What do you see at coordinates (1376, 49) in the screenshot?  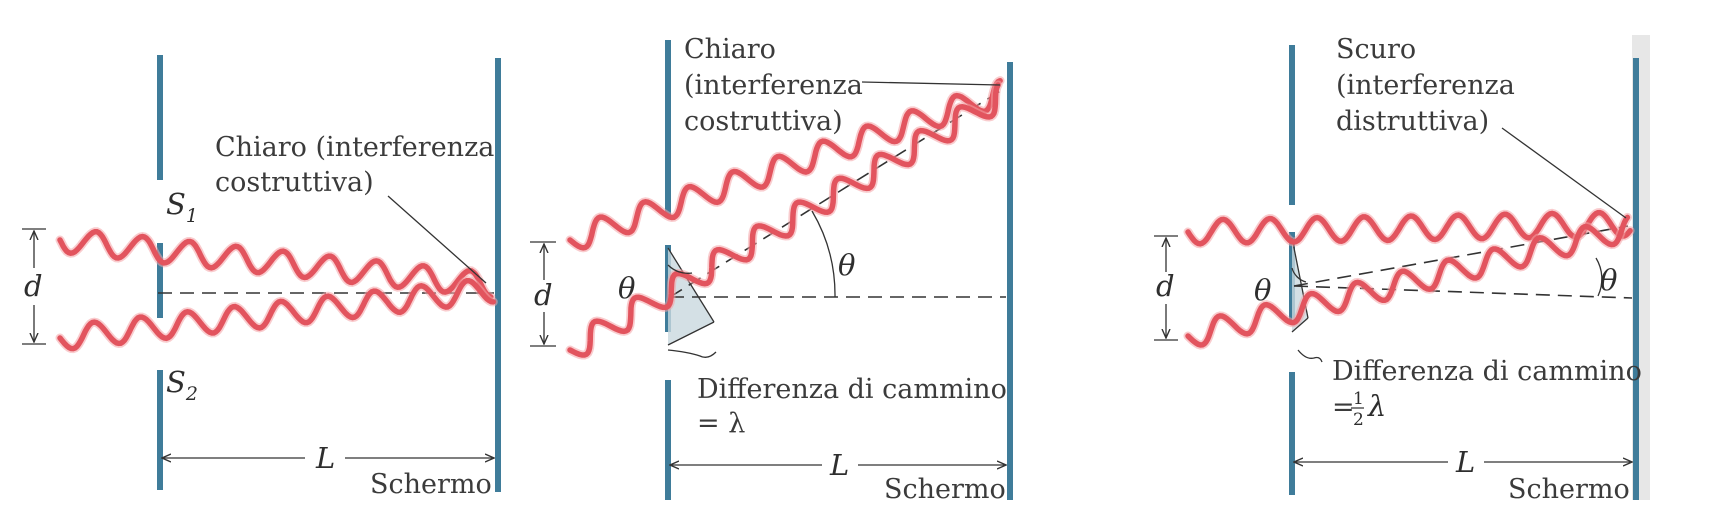 I see `dark-label-line1: Scuro` at bounding box center [1376, 49].